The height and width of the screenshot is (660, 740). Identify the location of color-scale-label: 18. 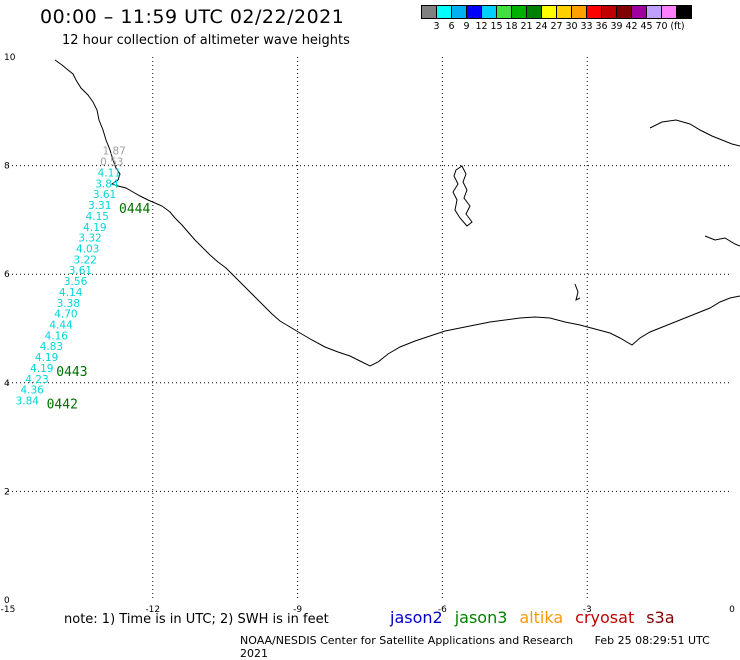
(511, 26).